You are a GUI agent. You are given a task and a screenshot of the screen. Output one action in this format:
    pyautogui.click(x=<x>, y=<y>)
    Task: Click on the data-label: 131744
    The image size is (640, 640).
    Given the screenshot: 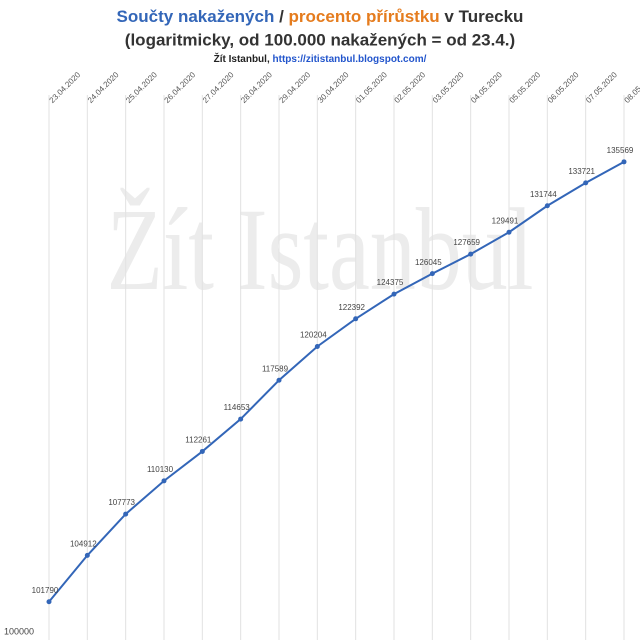 What is the action you would take?
    pyautogui.click(x=543, y=194)
    